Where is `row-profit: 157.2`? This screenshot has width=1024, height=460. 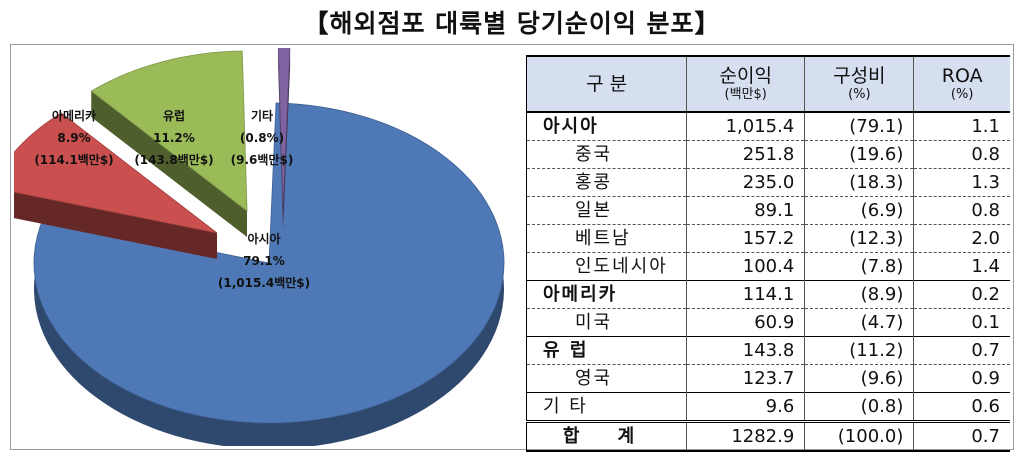
row-profit: 157.2 is located at coordinates (745, 238).